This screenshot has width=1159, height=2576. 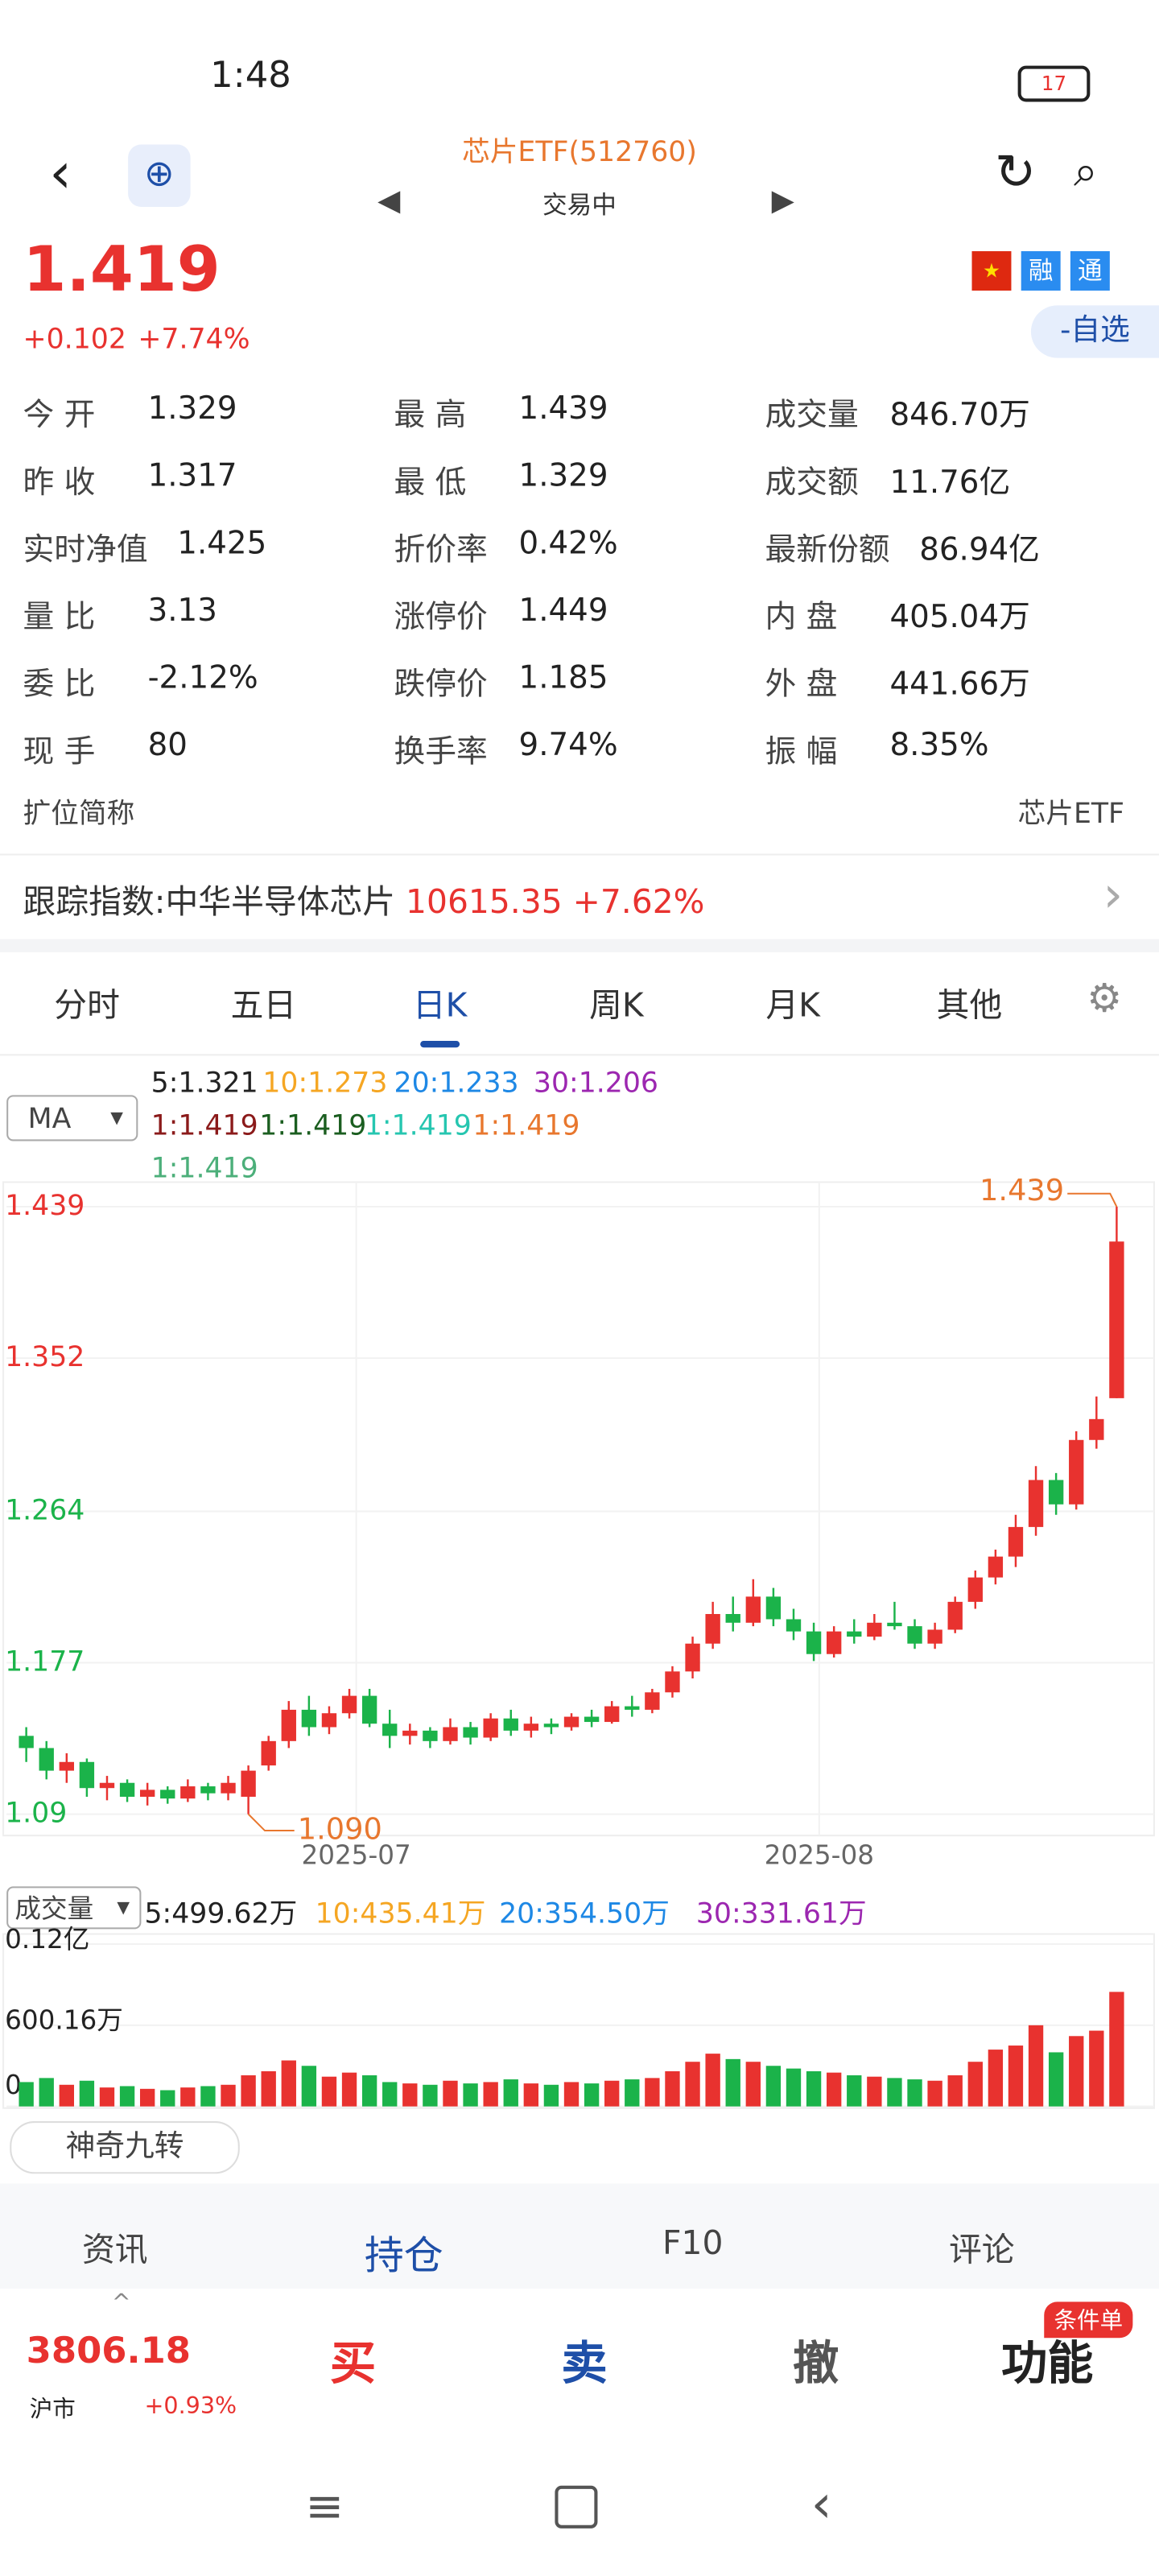 I want to click on chart-tab: 五日, so click(x=263, y=1005).